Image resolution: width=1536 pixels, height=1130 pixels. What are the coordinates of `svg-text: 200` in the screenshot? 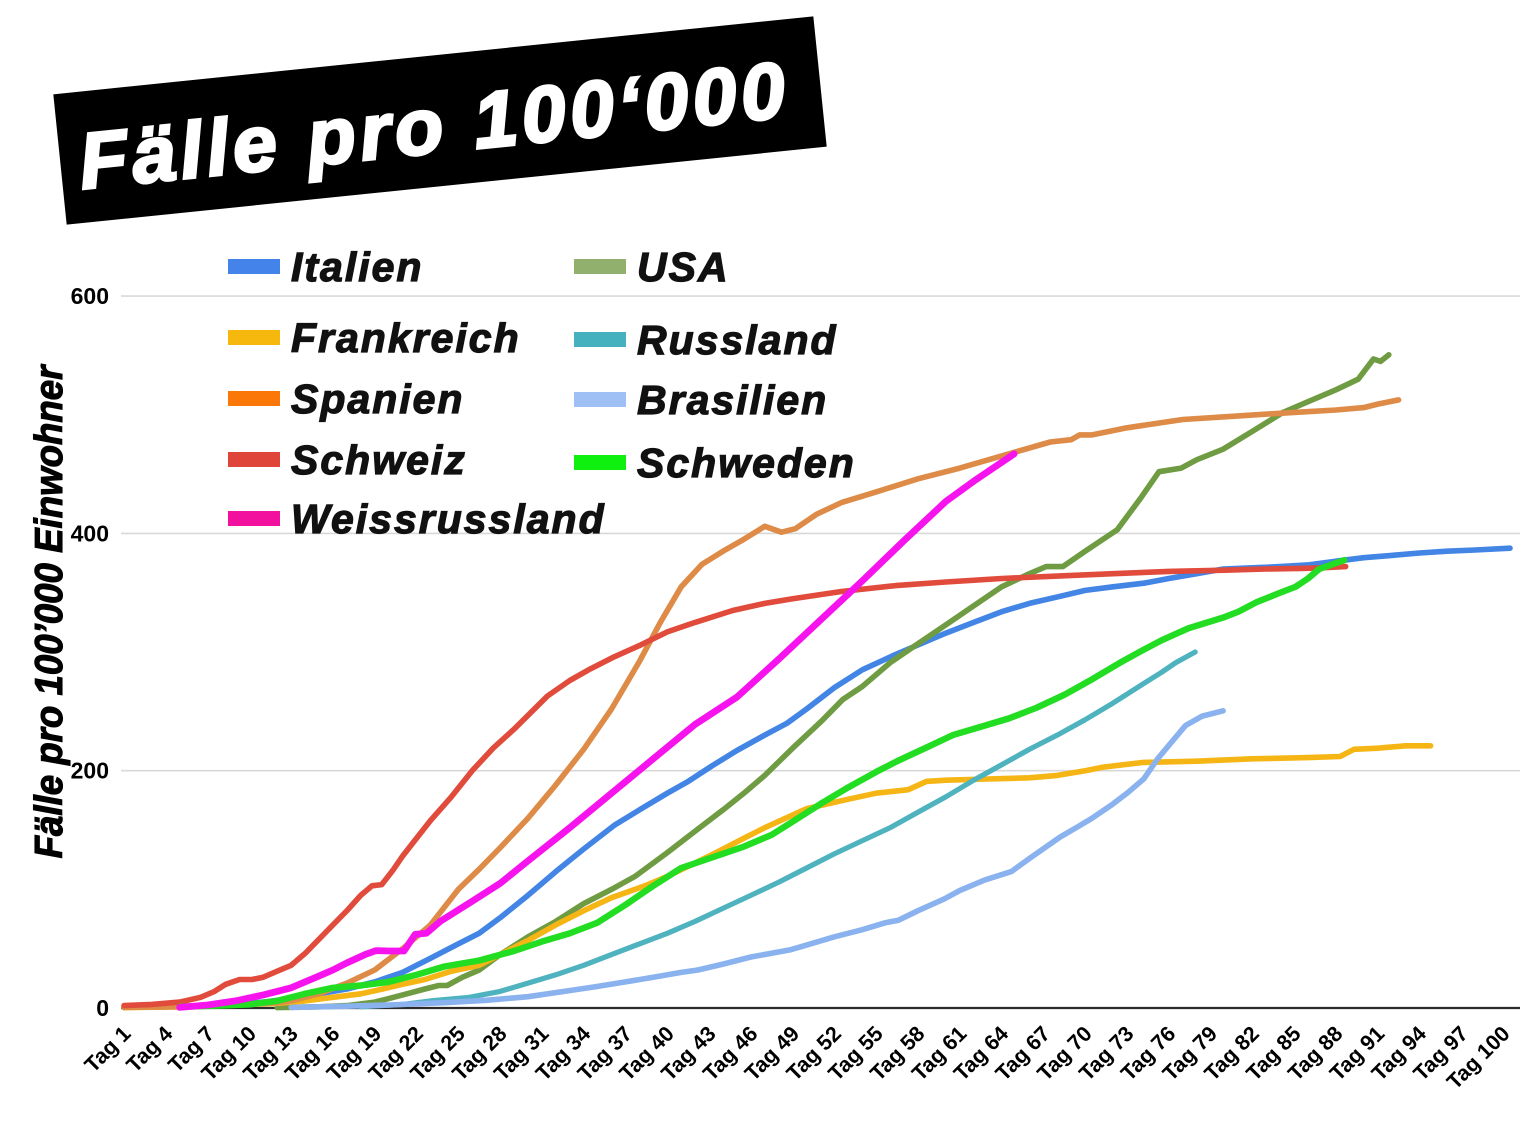 It's located at (90, 771).